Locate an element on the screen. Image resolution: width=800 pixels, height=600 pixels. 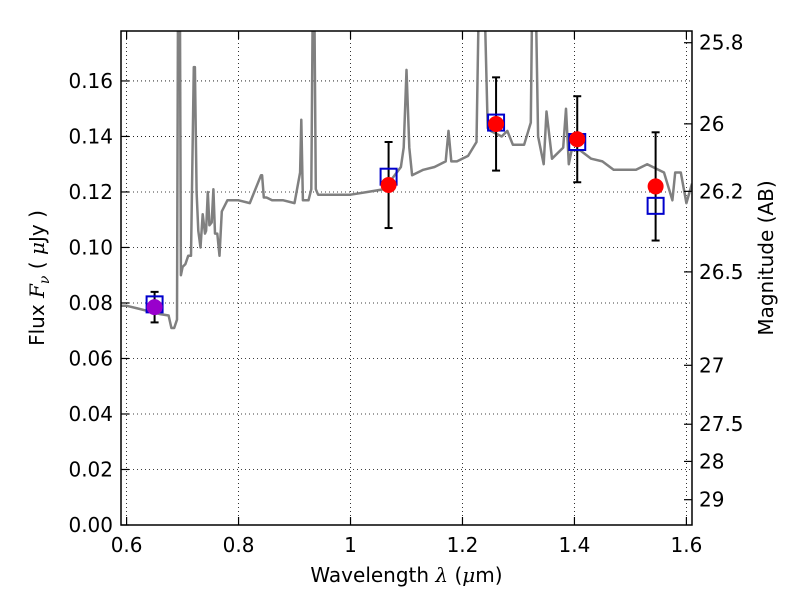
y-axis-label: Flux Fν ( μJy ) is located at coordinates (39, 278).